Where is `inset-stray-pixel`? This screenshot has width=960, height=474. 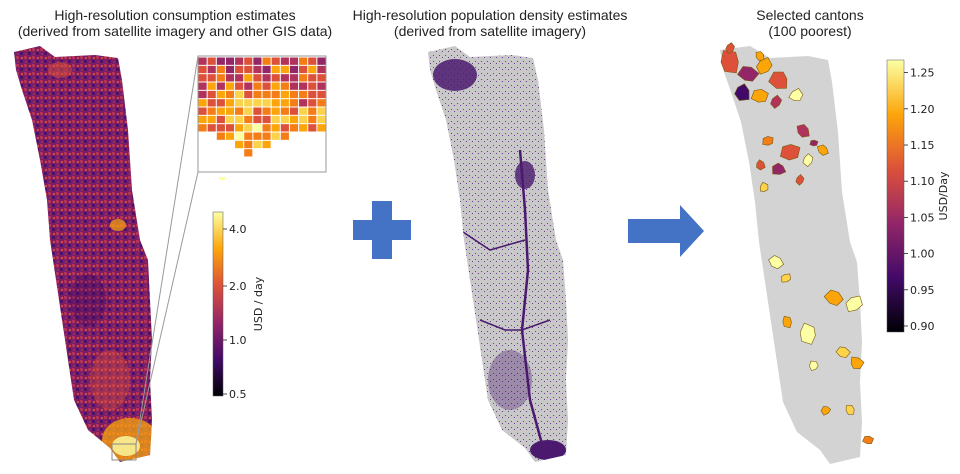
inset-stray-pixel is located at coordinates (222, 178).